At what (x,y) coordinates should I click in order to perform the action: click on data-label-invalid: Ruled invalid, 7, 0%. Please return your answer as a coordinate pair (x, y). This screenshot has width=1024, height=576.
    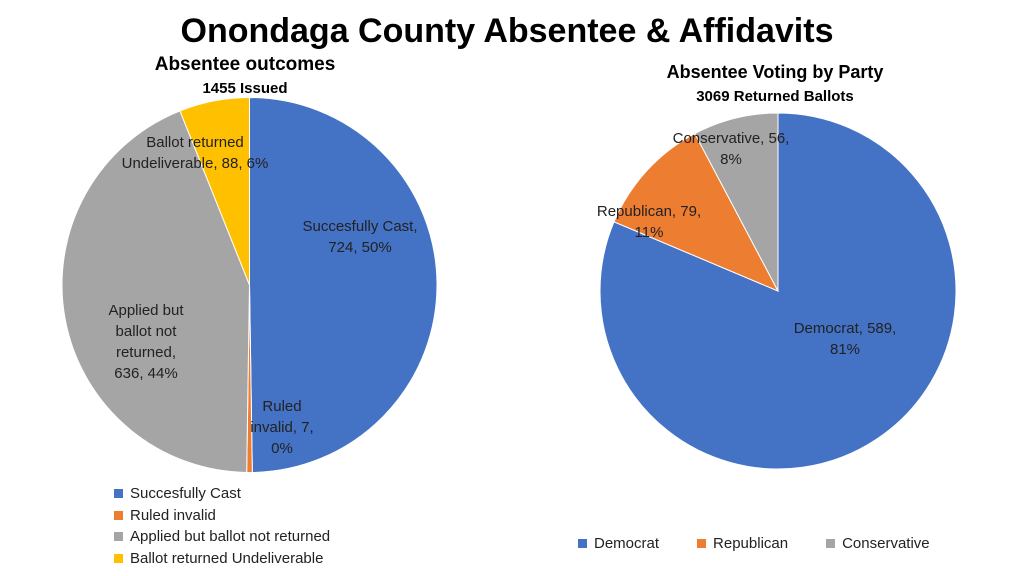
    Looking at the image, I should click on (282, 427).